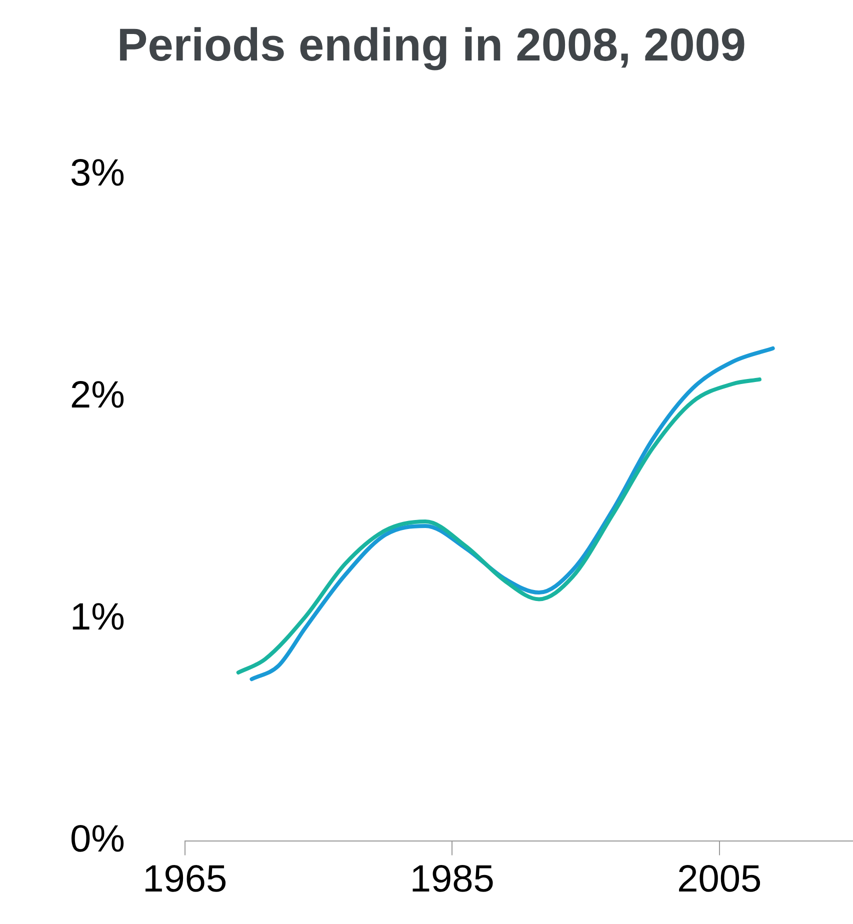 The height and width of the screenshot is (924, 853). I want to click on chart-title: Periods ending in 2008, 2009, so click(431, 44).